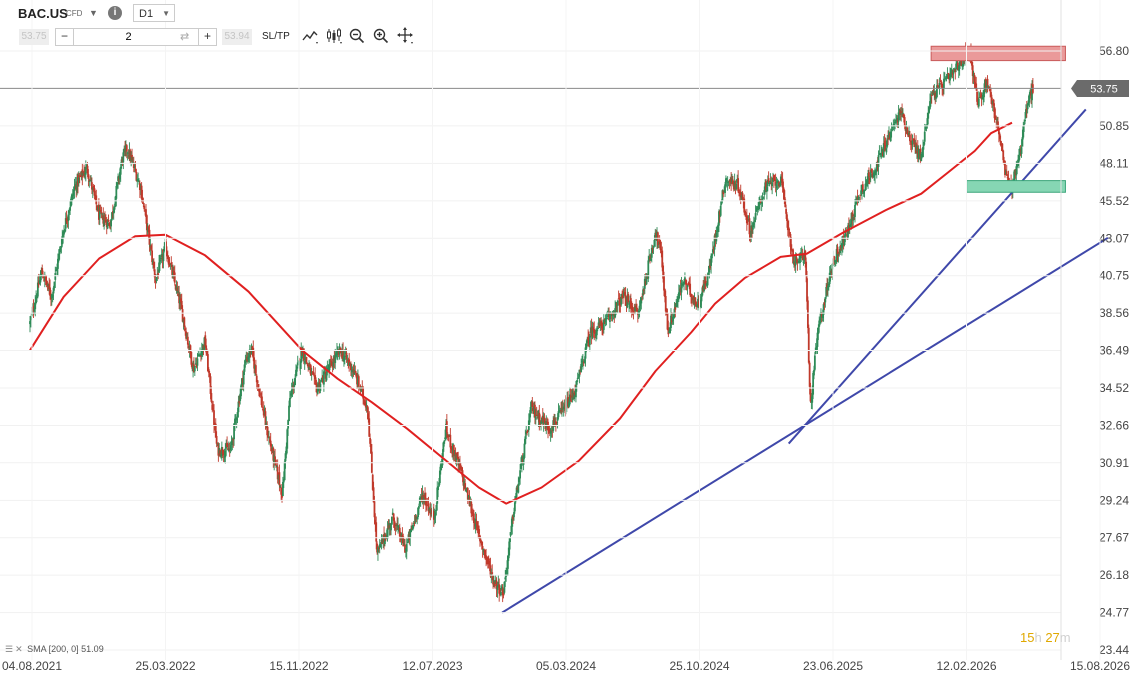  What do you see at coordinates (357, 36) in the screenshot?
I see `zoom-out-icon` at bounding box center [357, 36].